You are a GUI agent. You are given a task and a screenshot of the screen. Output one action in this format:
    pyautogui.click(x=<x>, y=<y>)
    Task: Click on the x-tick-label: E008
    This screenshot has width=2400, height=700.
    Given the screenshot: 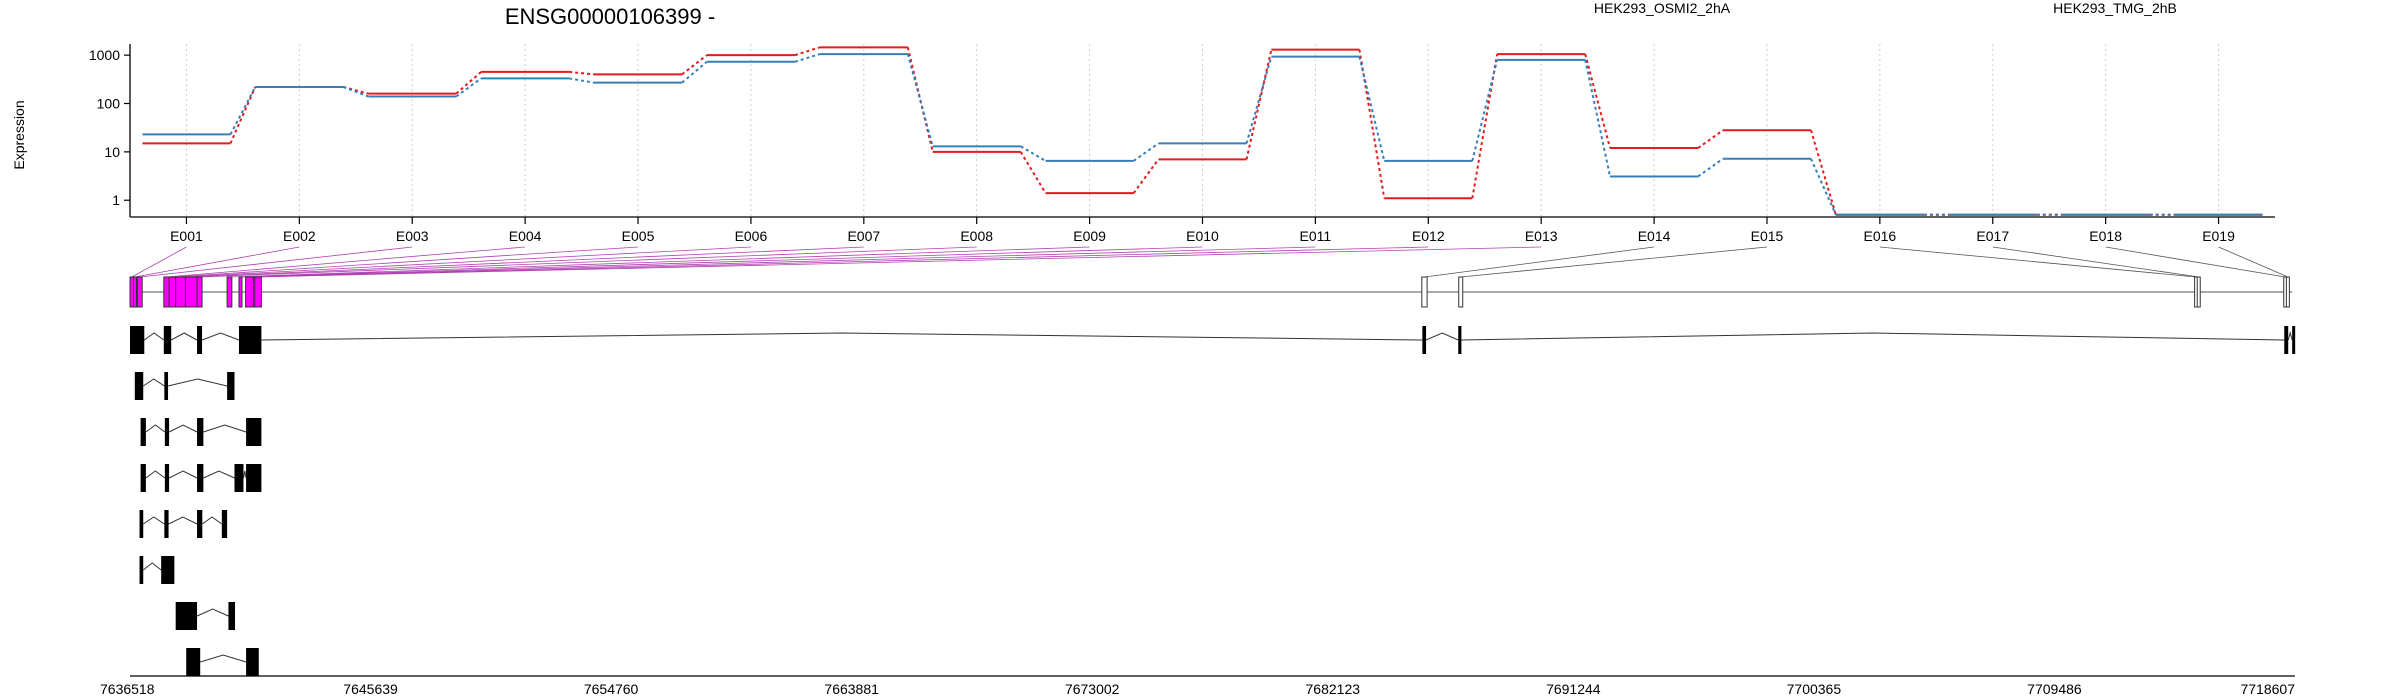 What is the action you would take?
    pyautogui.click(x=976, y=236)
    